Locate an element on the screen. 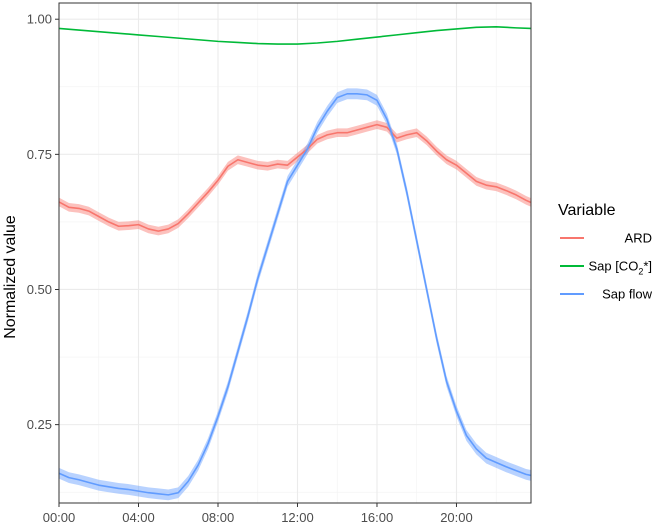  y-axis-title: Normalized value is located at coordinates (10, 277).